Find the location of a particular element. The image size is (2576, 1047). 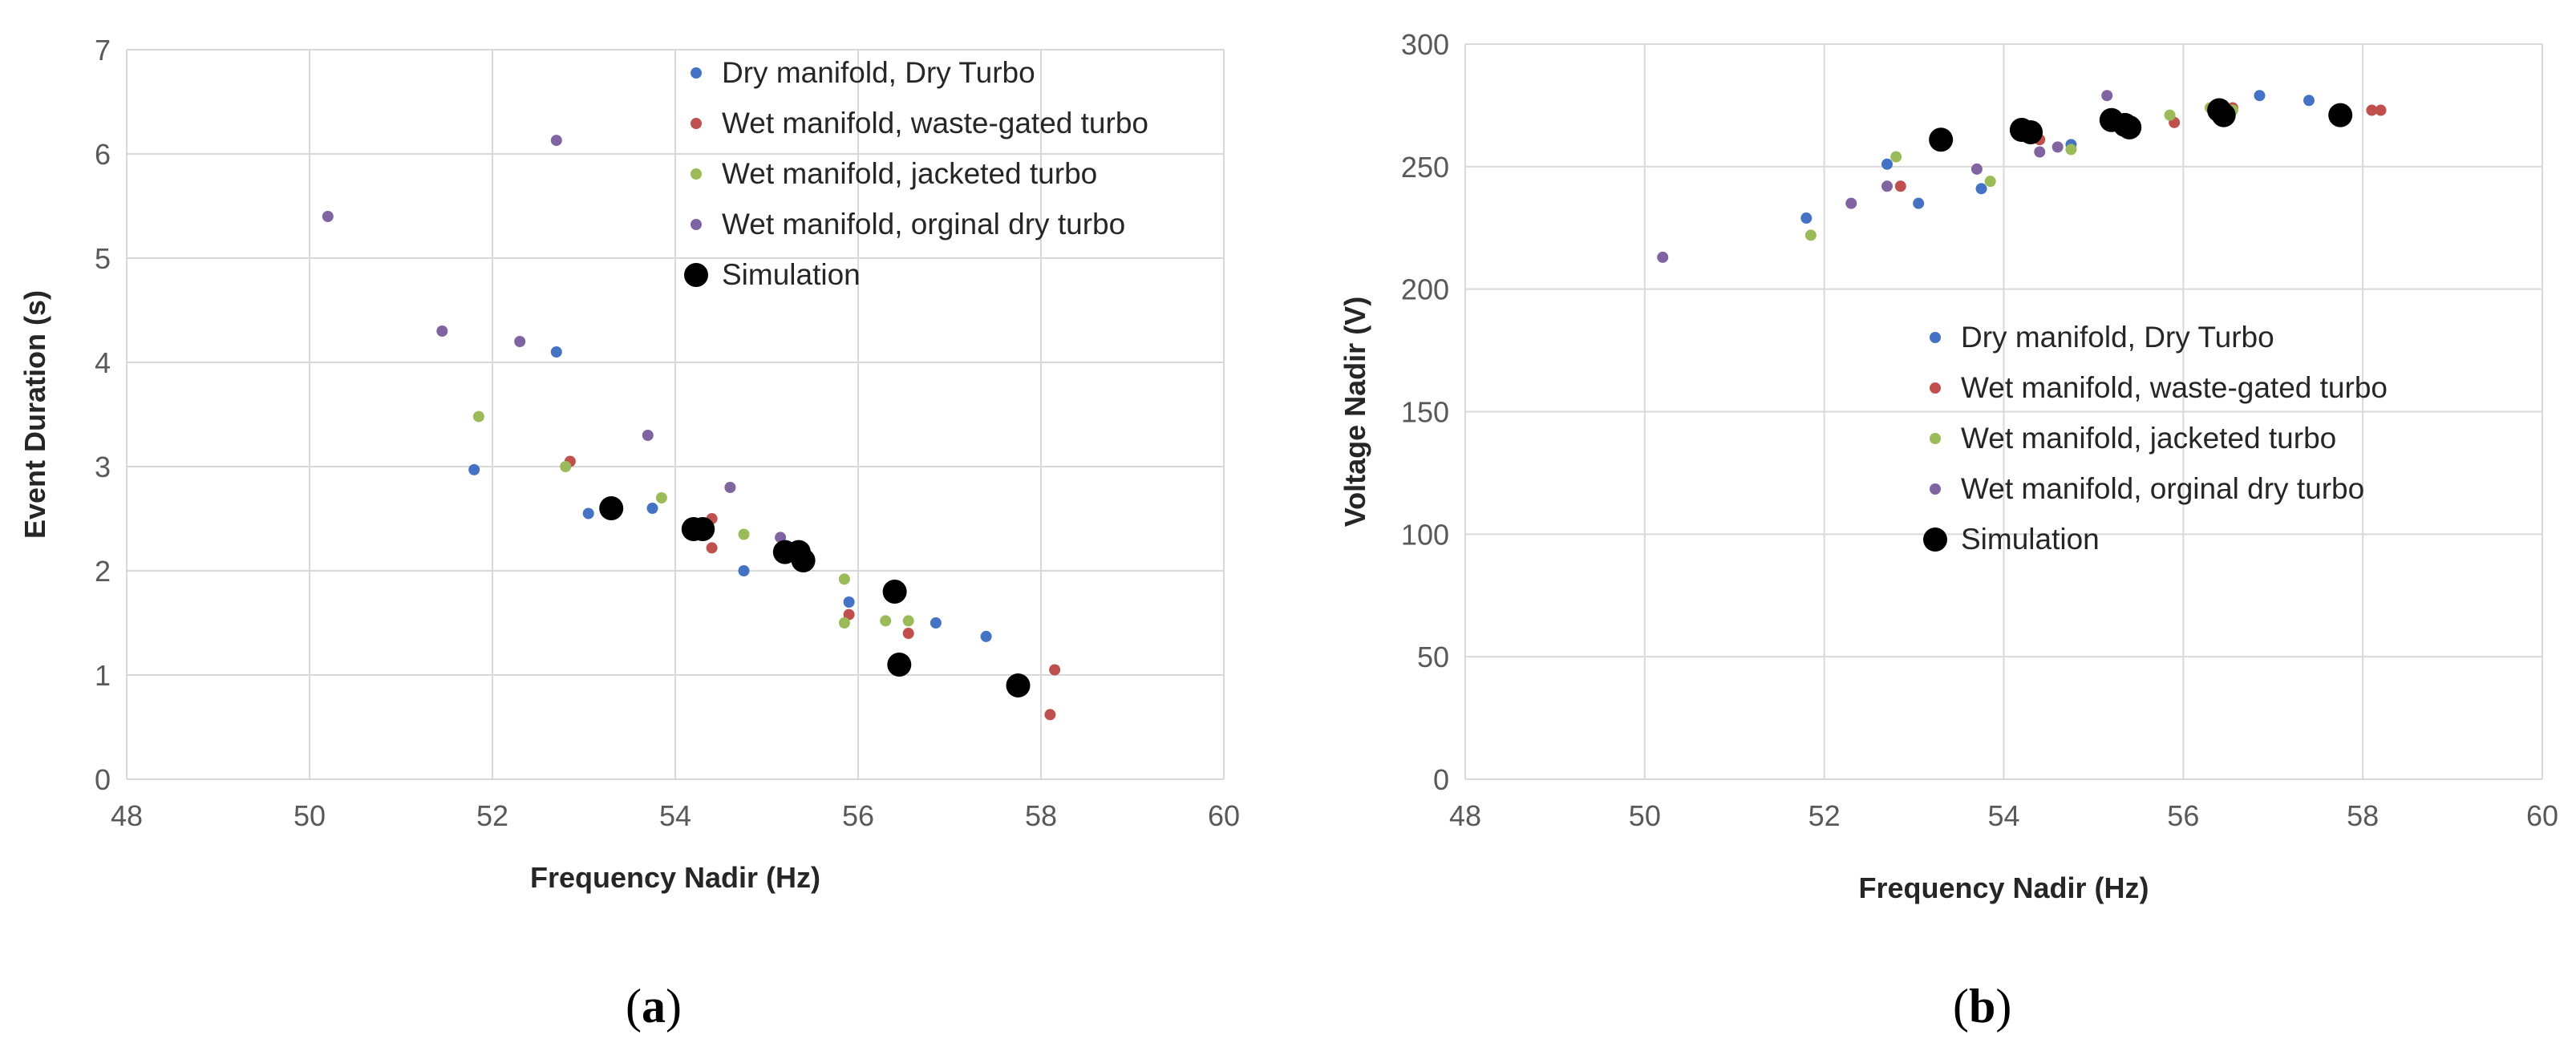

y-tick-label: 6 is located at coordinates (103, 154).